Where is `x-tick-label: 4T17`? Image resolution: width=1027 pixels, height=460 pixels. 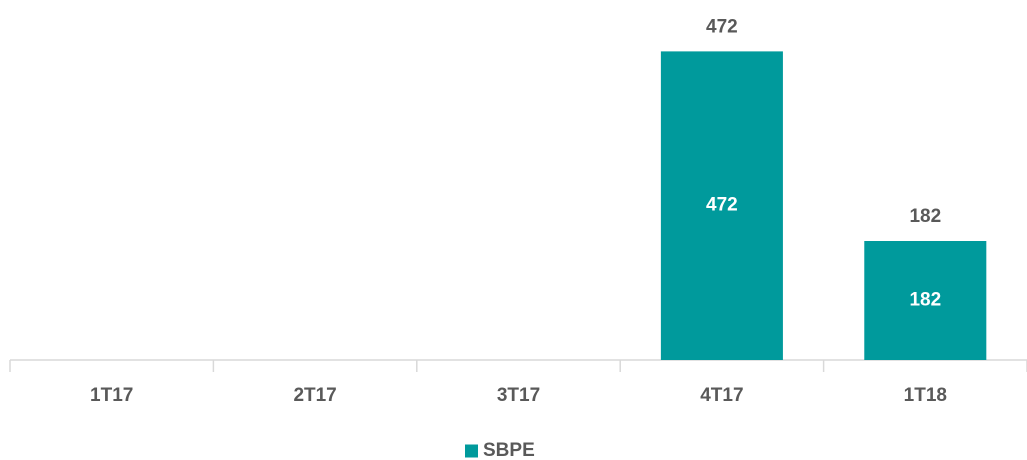
x-tick-label: 4T17 is located at coordinates (721, 395).